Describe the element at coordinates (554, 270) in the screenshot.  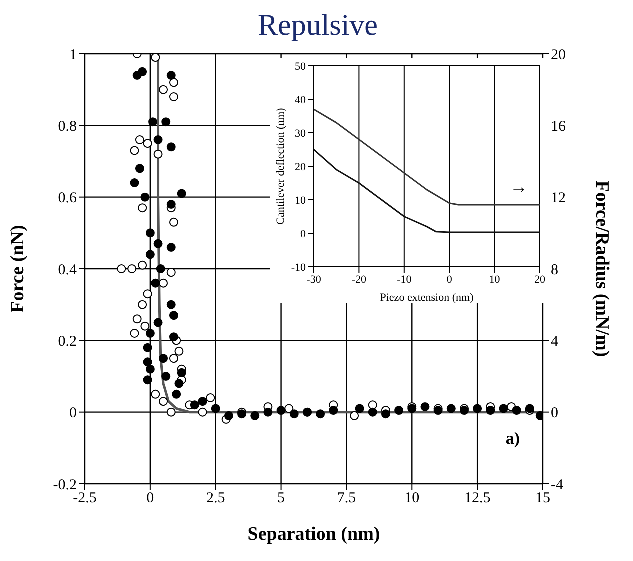
I see `y2-tick-label: 8` at that location.